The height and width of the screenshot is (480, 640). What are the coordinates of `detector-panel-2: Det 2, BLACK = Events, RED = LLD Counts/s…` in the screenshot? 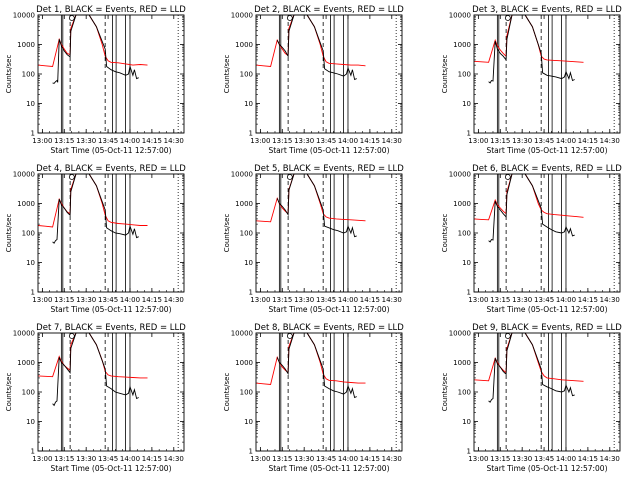 It's located at (313, 80).